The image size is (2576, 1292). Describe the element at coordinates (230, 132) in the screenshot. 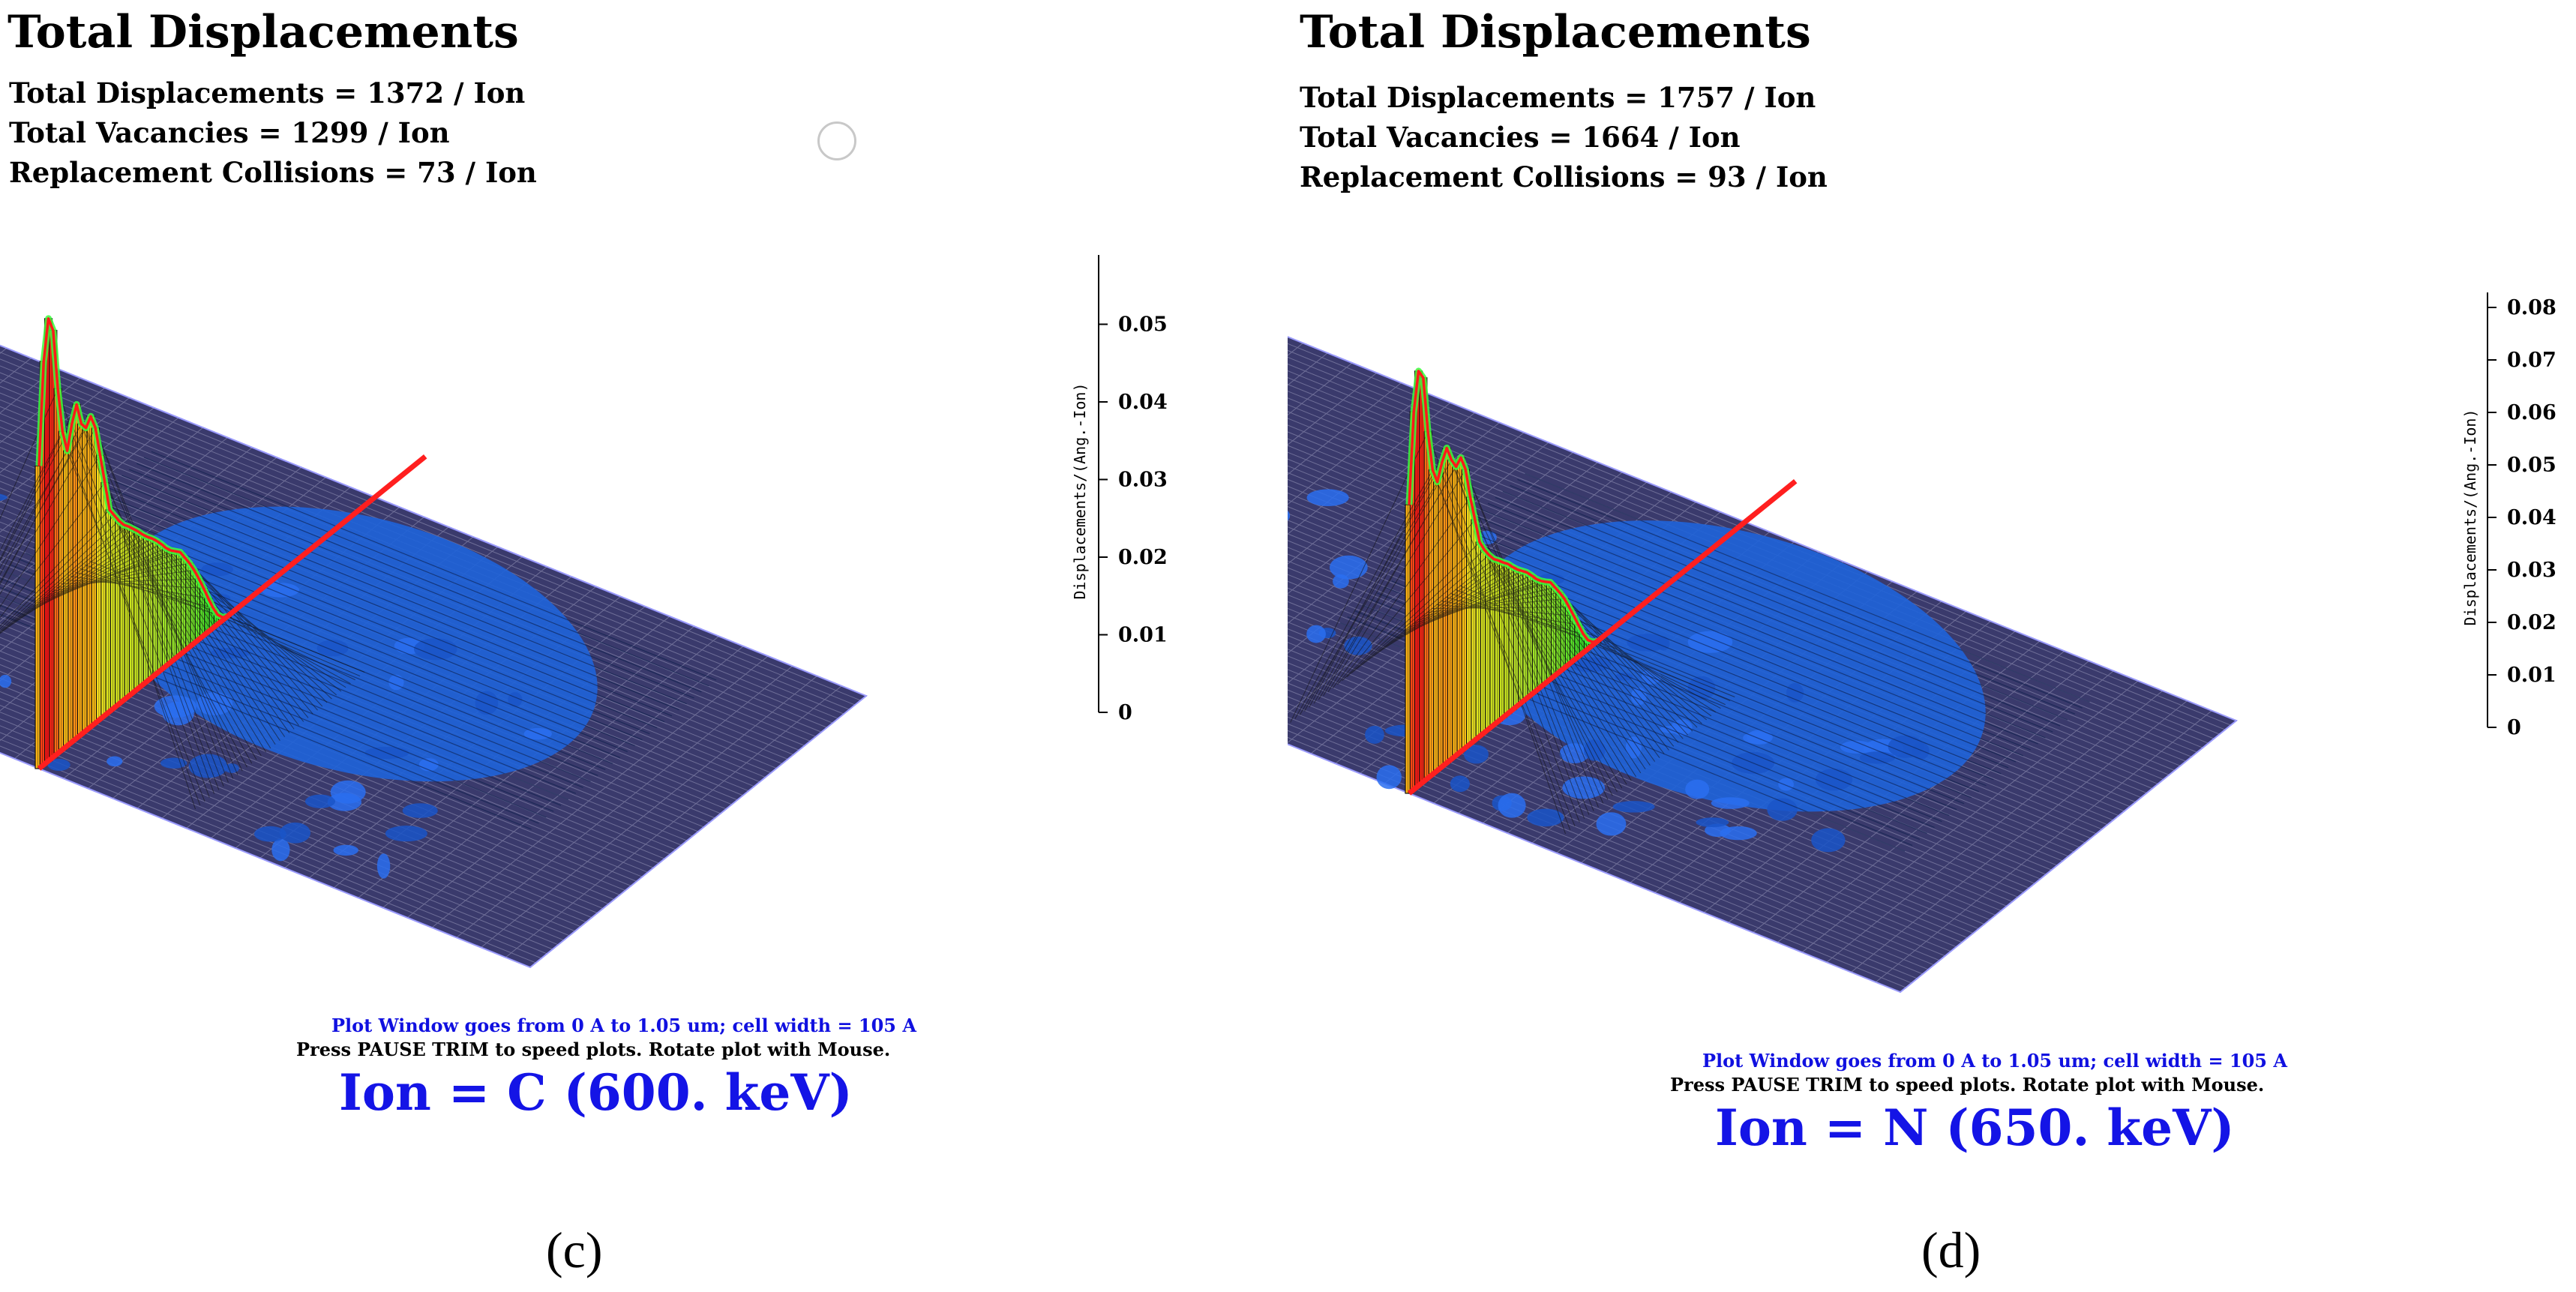

I see `stat-total-vacancies: Total Vacancies = 1299 / Ion` at that location.